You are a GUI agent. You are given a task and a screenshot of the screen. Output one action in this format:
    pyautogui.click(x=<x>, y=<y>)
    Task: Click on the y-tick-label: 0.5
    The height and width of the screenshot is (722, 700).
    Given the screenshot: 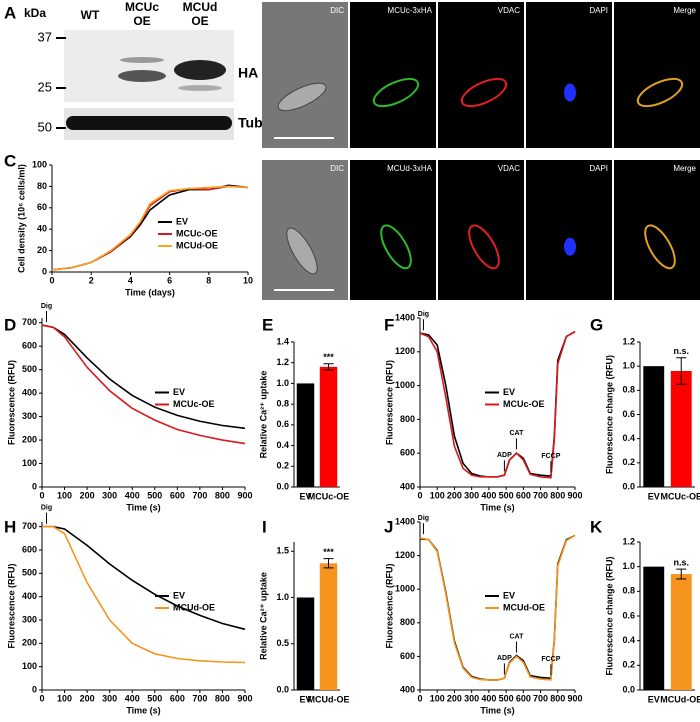 What is the action you would take?
    pyautogui.click(x=282, y=643)
    